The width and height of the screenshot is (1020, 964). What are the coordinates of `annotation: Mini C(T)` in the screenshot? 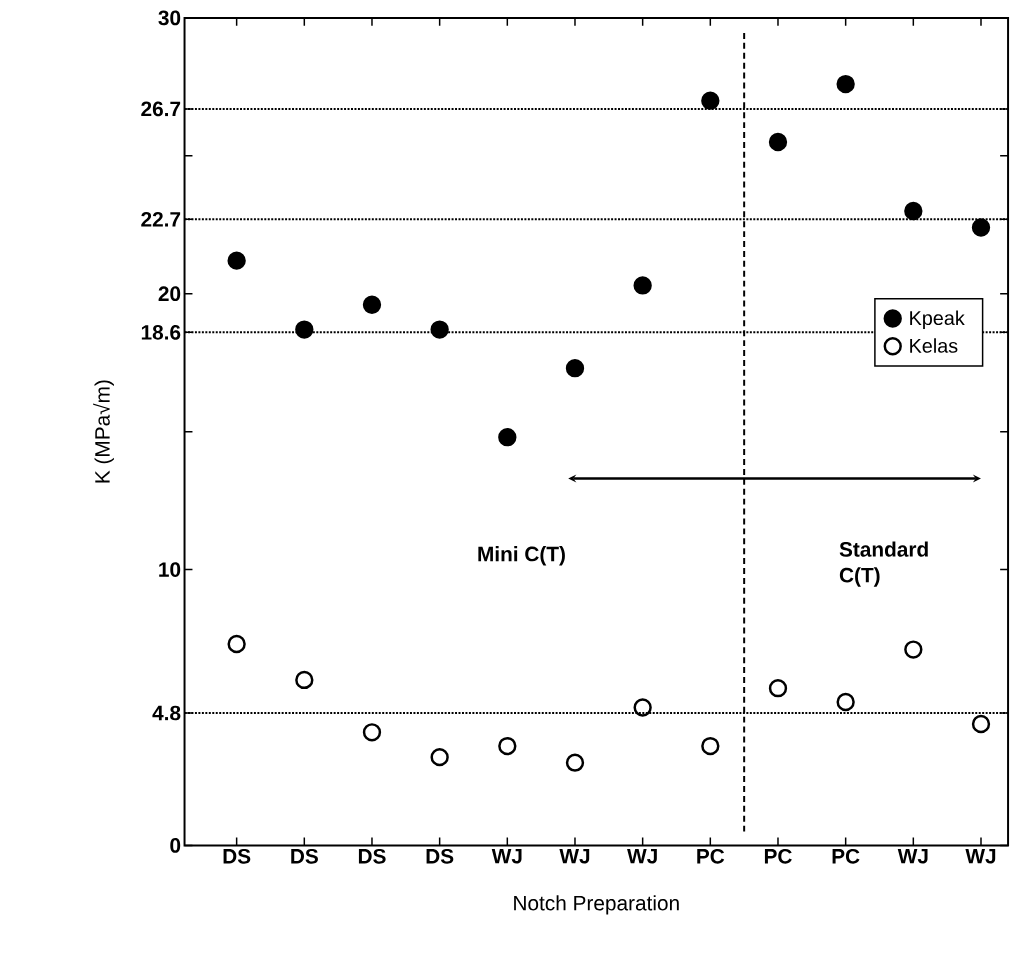 It's located at (521, 556).